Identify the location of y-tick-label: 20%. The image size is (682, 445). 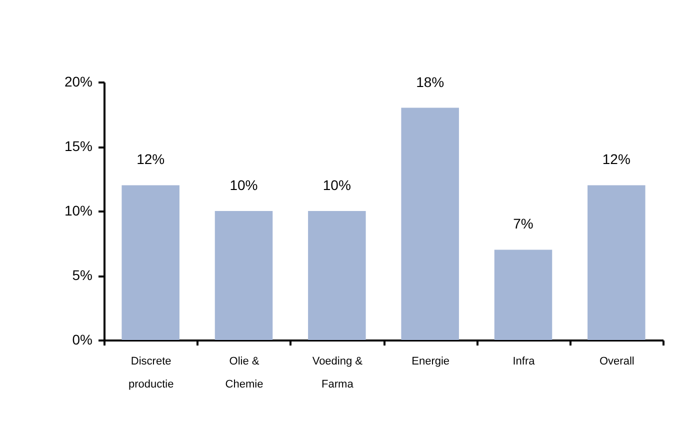
(78, 82).